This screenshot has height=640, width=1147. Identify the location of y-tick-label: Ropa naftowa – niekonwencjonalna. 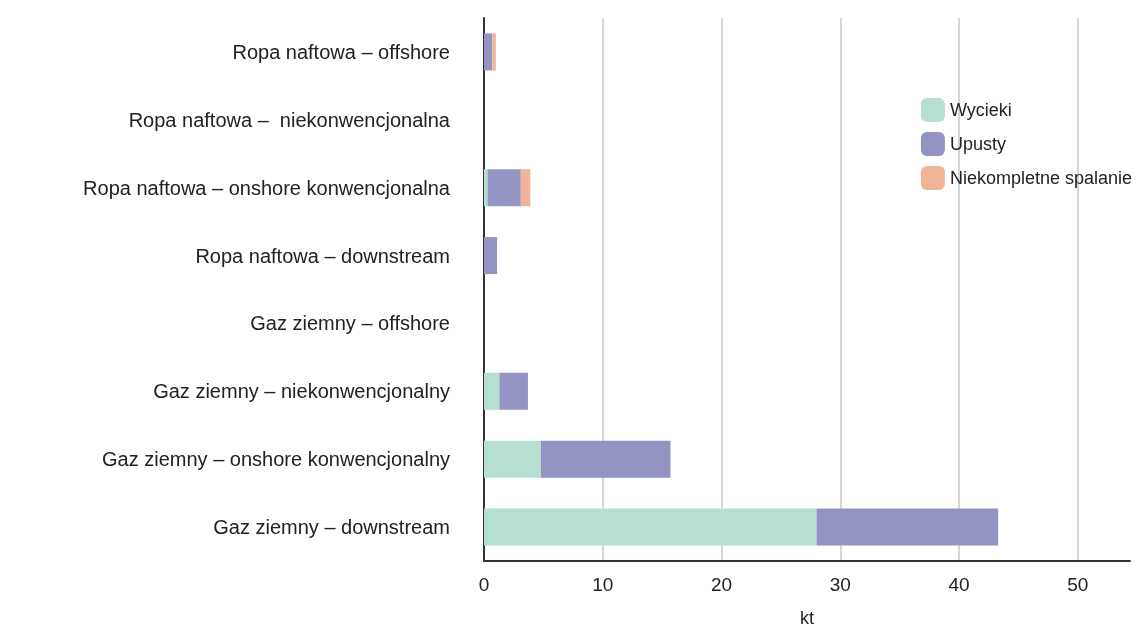
(289, 119).